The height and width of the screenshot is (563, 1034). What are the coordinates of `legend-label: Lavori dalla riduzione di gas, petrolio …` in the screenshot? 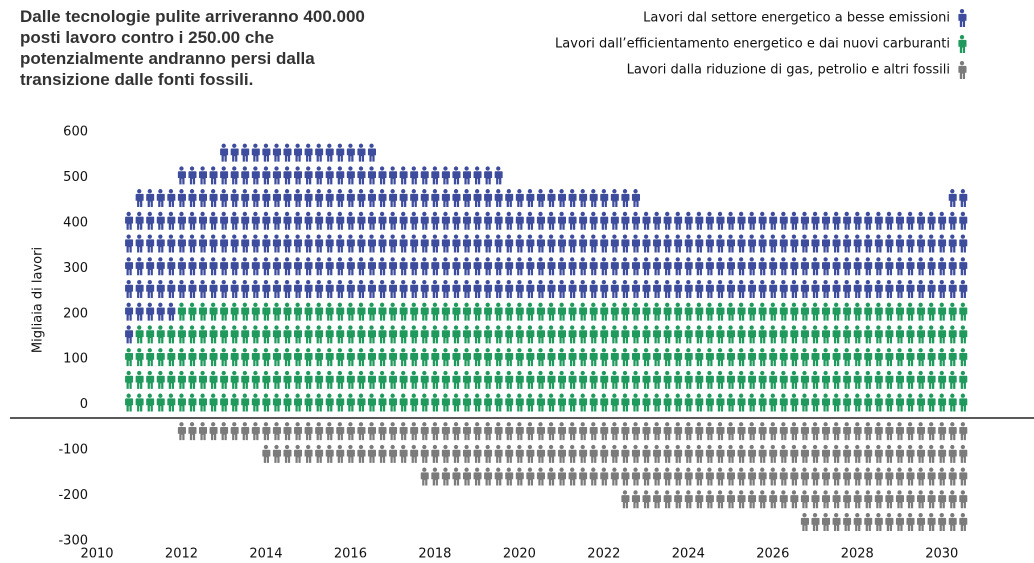 It's located at (788, 70).